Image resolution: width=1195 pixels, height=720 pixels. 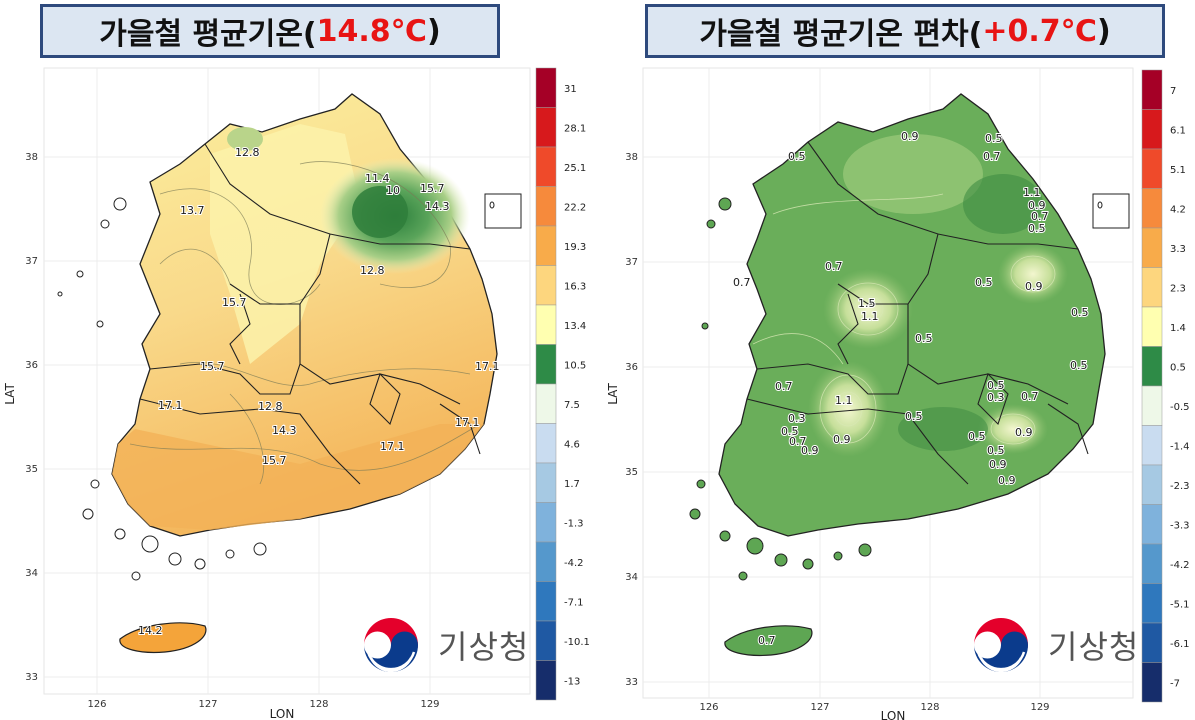 I want to click on left-title-value: 14.8℃, so click(x=371, y=31).